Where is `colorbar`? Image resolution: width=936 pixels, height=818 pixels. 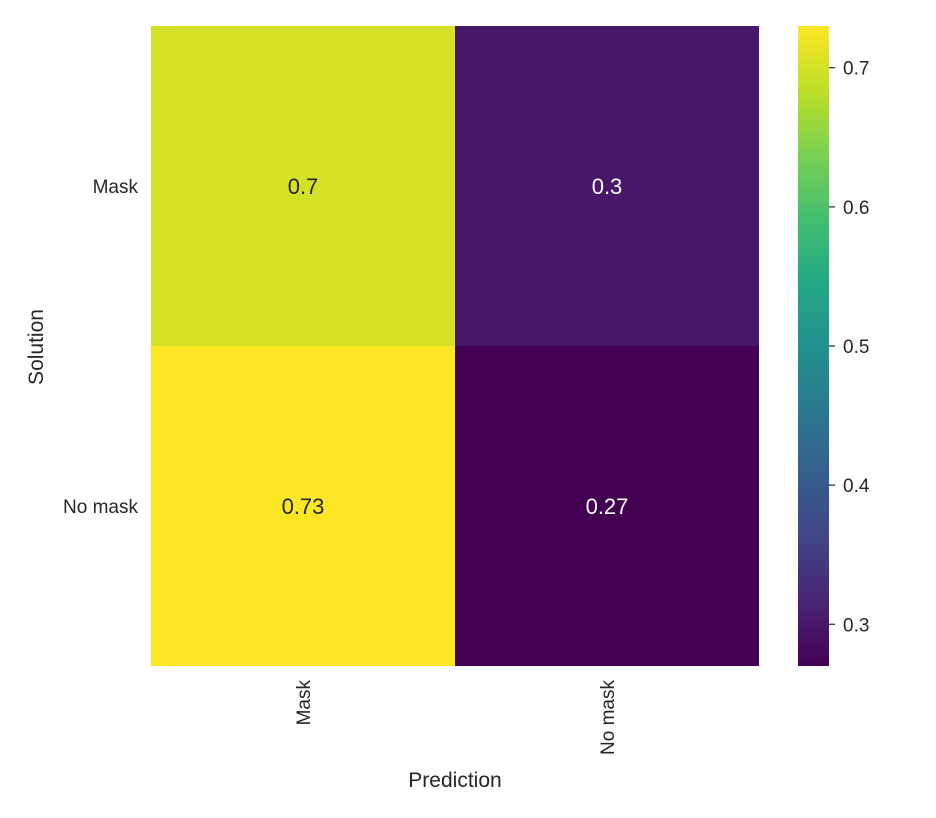 colorbar is located at coordinates (813, 346).